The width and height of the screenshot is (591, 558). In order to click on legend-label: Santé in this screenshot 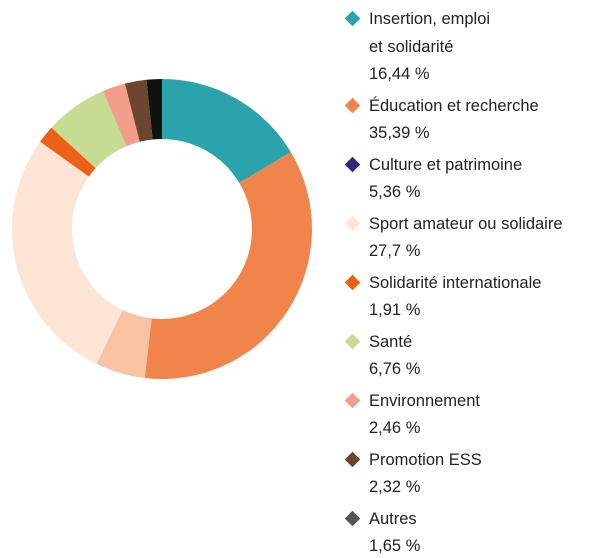, I will do `click(391, 341)`.